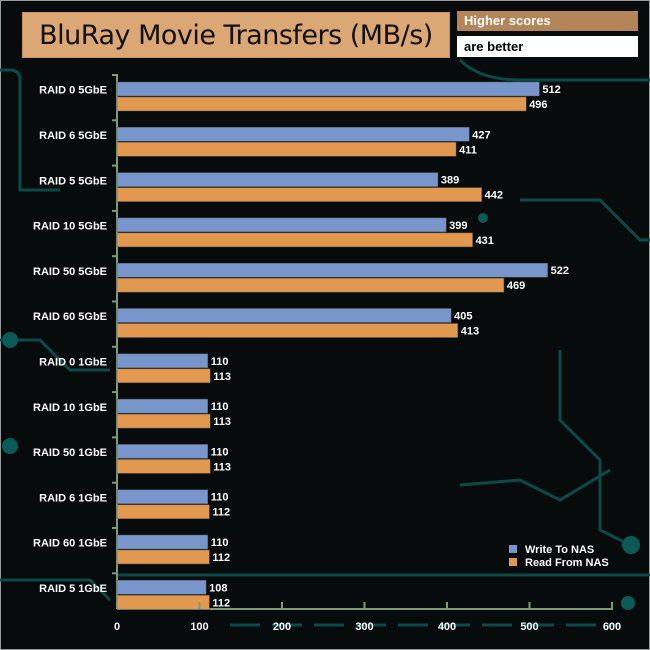 Image resolution: width=650 pixels, height=650 pixels. Describe the element at coordinates (70, 272) in the screenshot. I see `category-label: RAID 50 5GbE` at that location.